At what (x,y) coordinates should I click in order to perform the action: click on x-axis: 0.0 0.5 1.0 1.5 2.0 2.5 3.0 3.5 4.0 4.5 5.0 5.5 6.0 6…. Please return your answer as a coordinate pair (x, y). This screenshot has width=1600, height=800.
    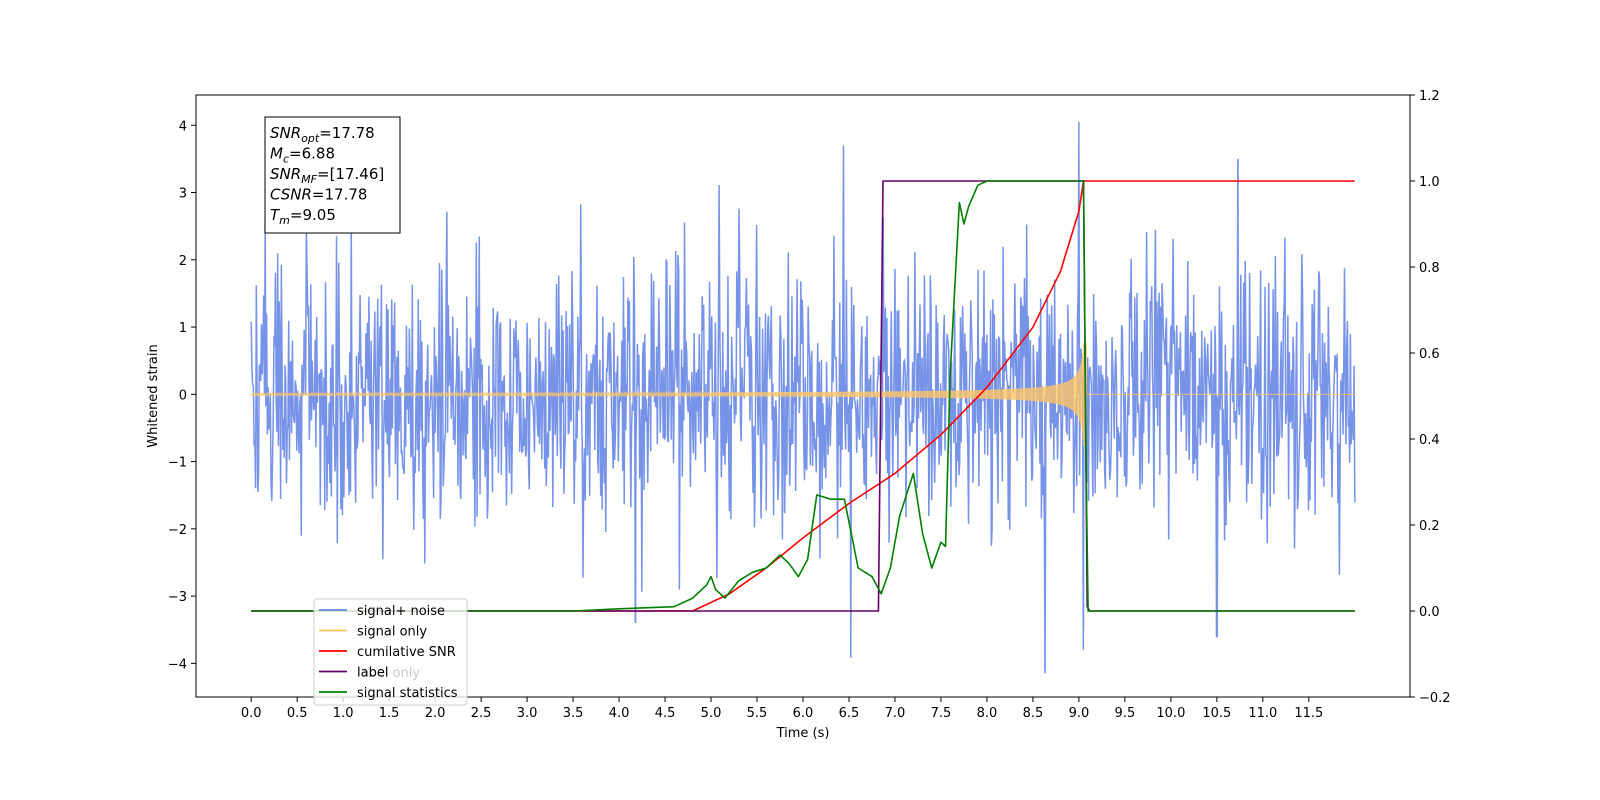
    Looking at the image, I should click on (782, 709).